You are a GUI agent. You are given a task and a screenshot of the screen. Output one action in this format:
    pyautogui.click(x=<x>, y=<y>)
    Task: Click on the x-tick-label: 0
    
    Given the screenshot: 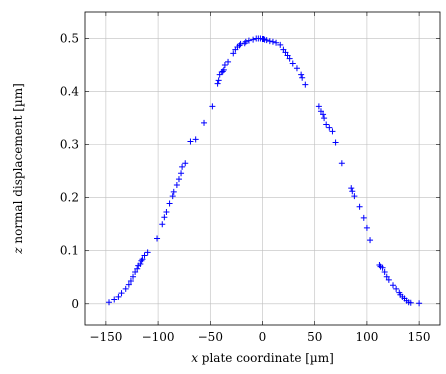 What is the action you would take?
    pyautogui.click(x=263, y=337)
    